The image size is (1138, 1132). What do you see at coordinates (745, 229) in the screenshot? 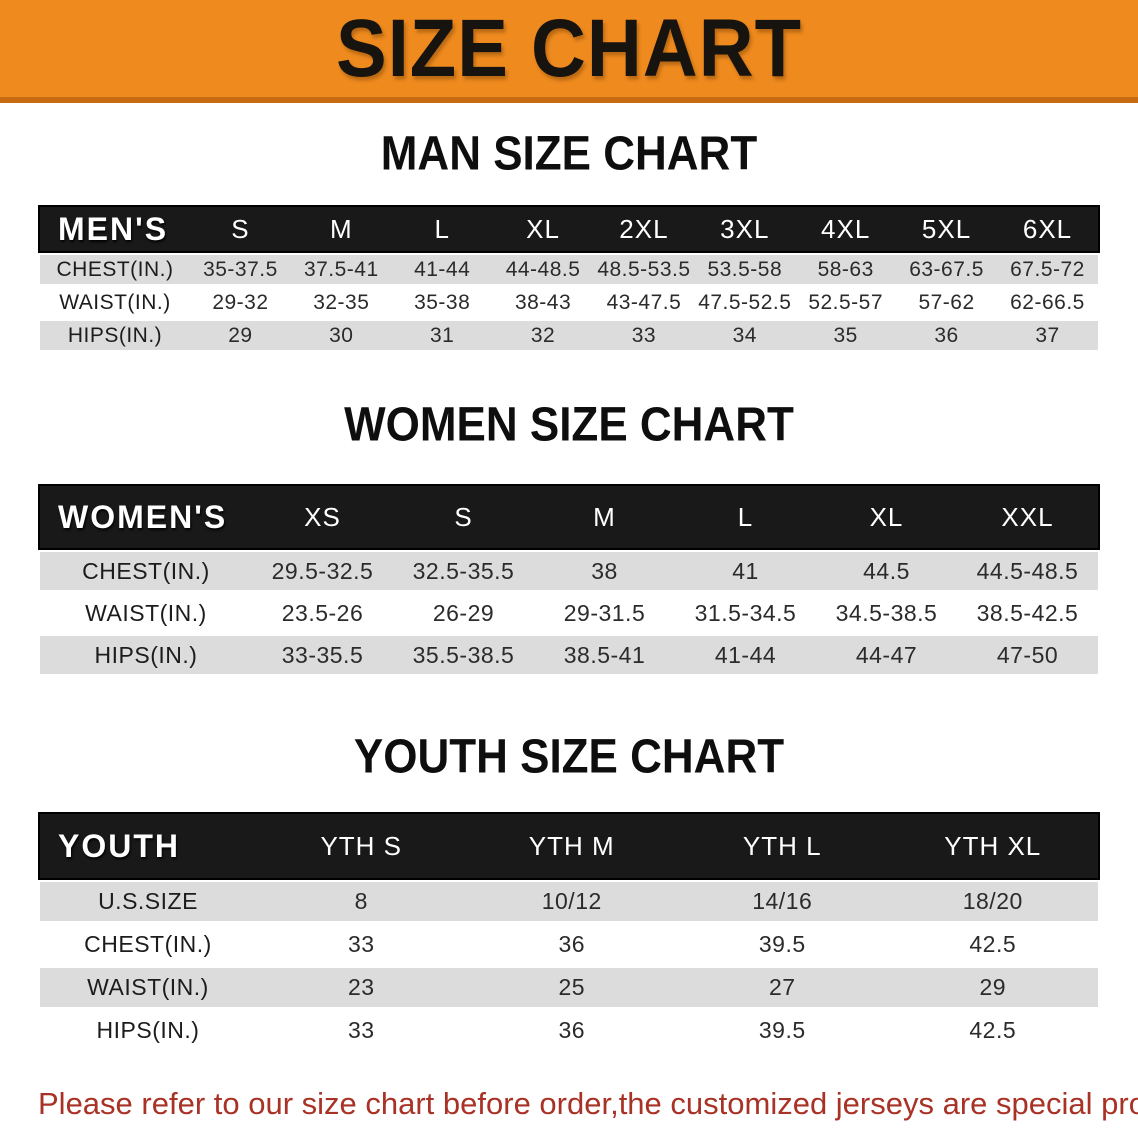
I see `size-column-header: 3XL` at bounding box center [745, 229].